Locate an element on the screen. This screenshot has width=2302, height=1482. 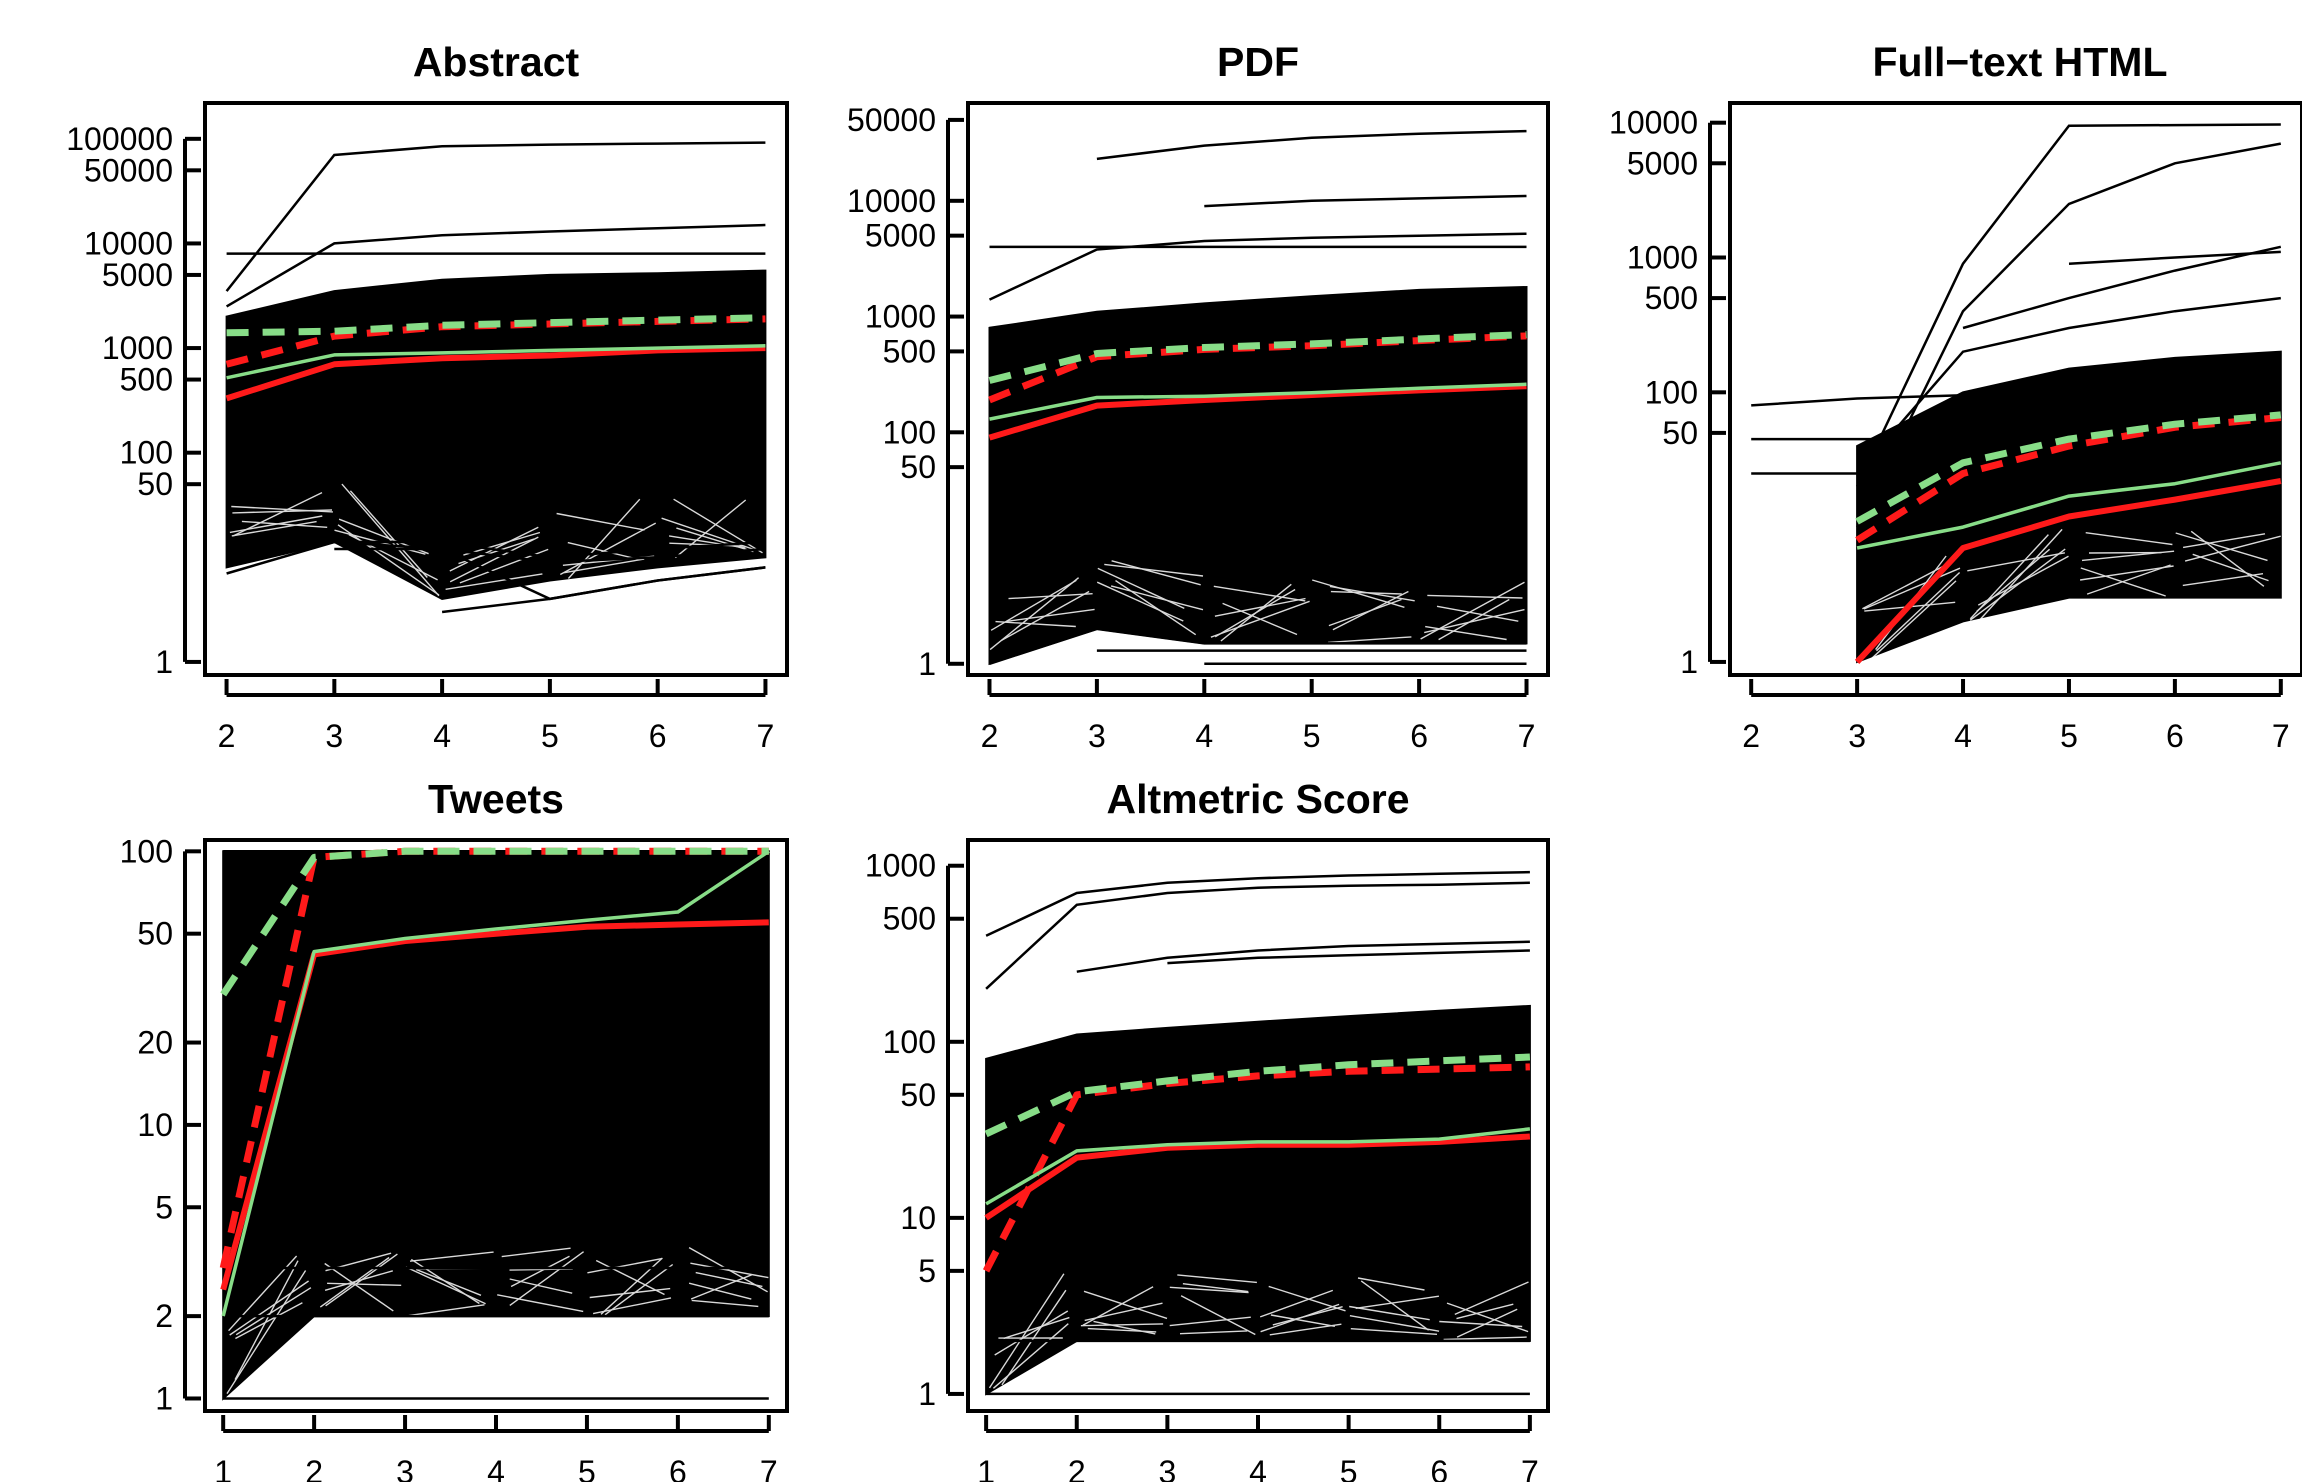
plot-frame is located at coordinates (1258, 389).